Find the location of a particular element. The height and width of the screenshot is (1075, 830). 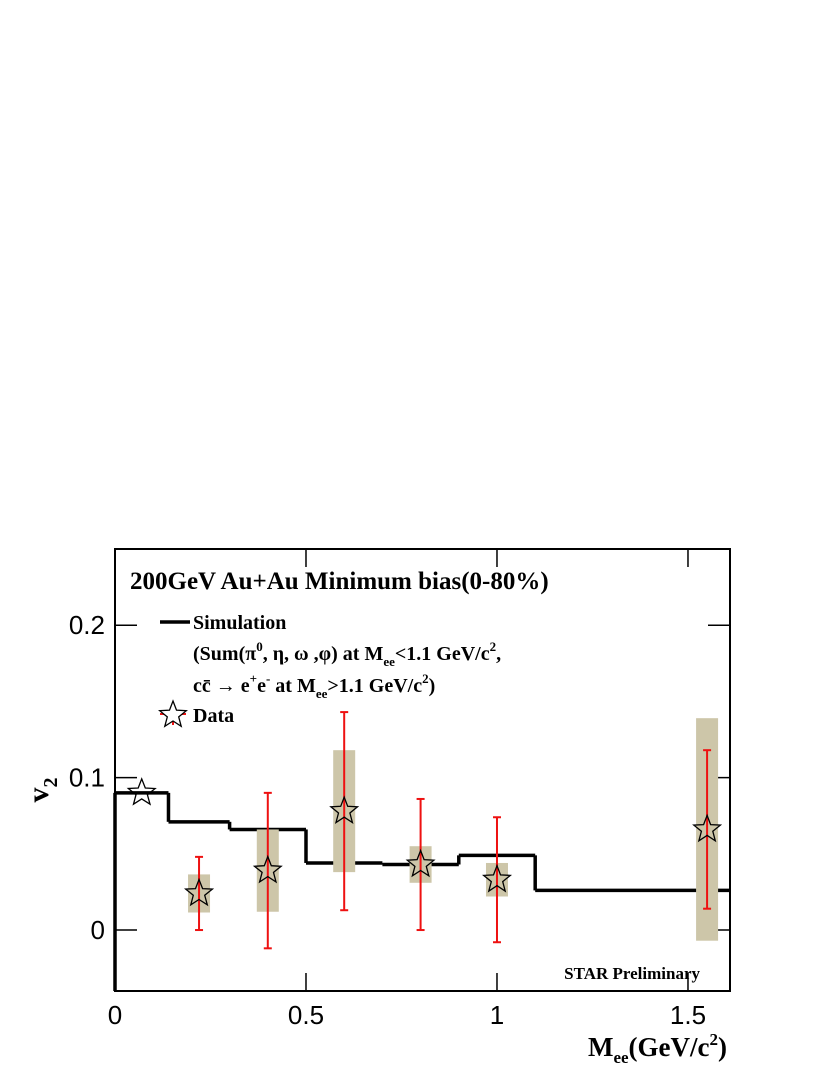

label-part: M is located at coordinates (600, 1047).